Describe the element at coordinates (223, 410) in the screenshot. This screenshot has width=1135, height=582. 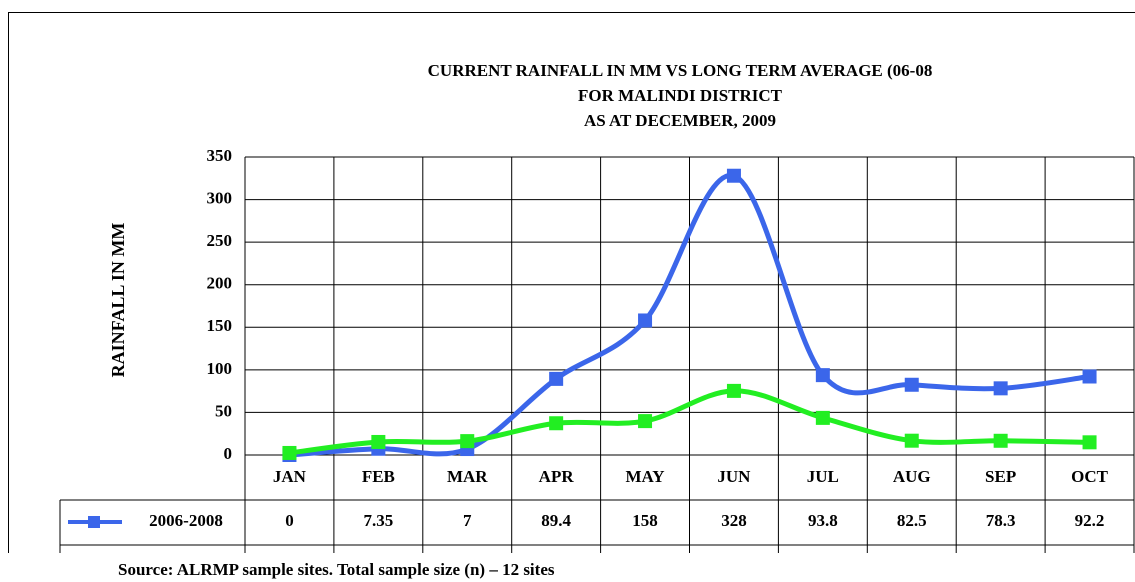
I see `y-tick-label: 50` at that location.